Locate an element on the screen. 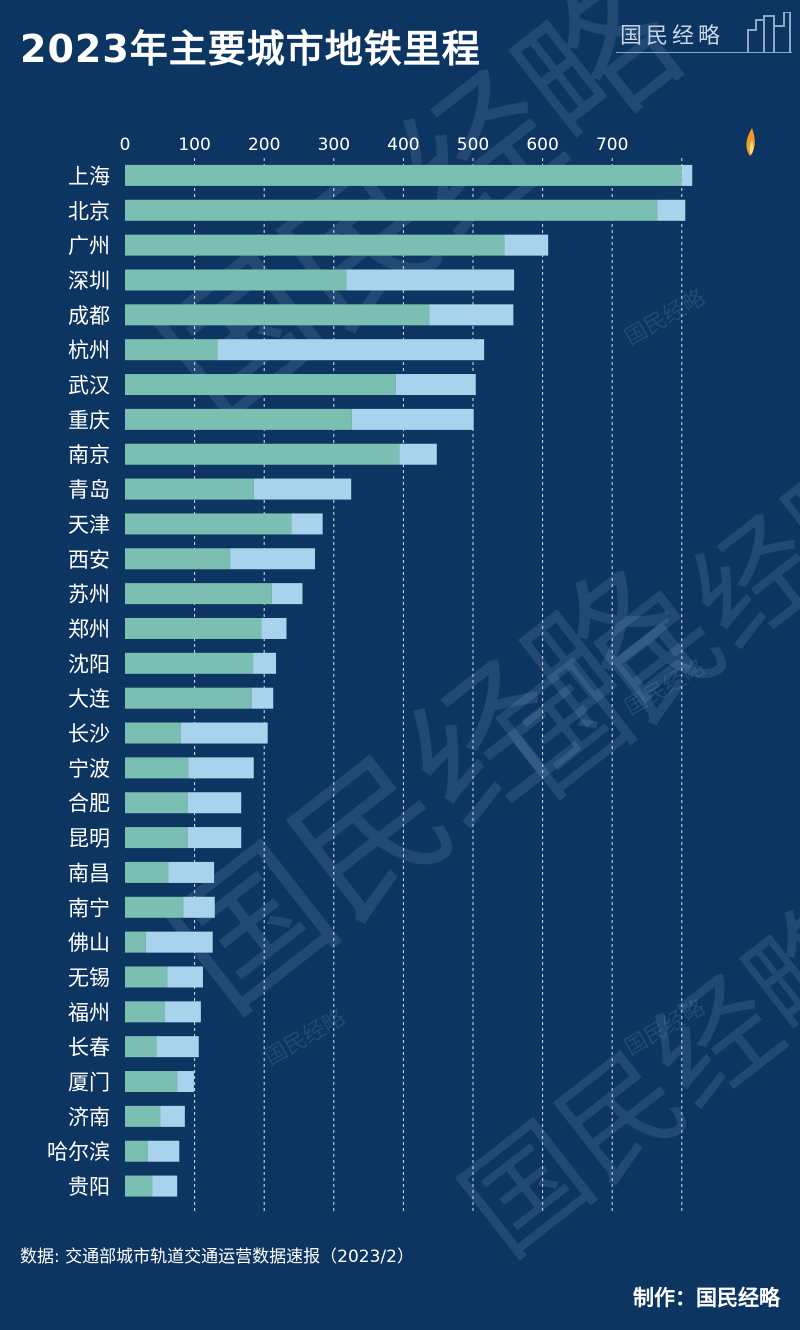 The width and height of the screenshot is (800, 1330). city-label: 哈尔滨 is located at coordinates (78, 1152).